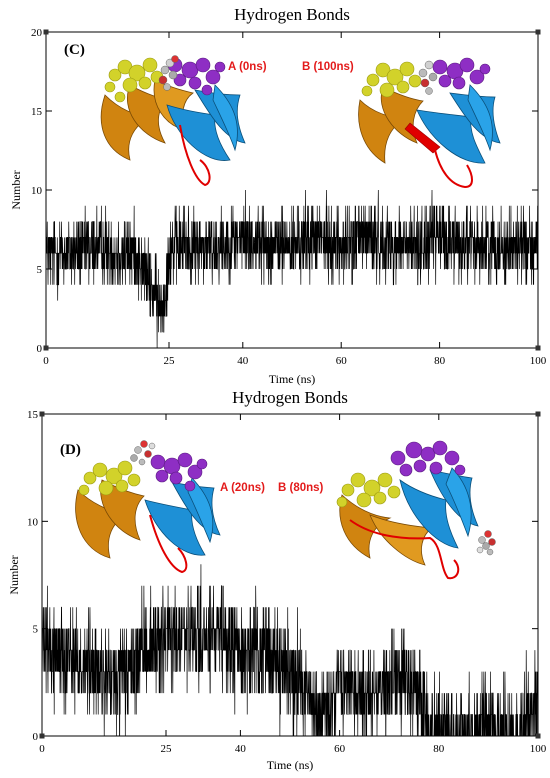  What do you see at coordinates (33, 415) in the screenshot?
I see `y-tick-label-d-3: 15` at bounding box center [33, 415].